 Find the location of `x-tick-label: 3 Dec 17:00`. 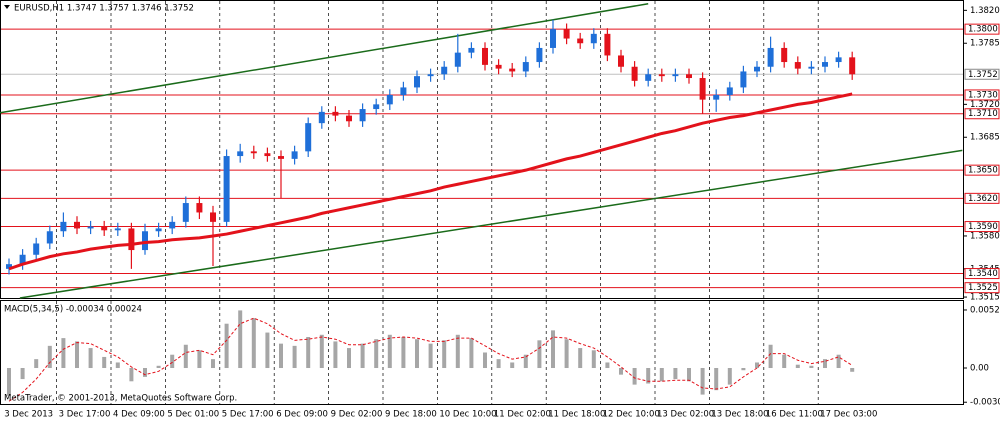

x-tick-label: 3 Dec 17:00 is located at coordinates (85, 415).